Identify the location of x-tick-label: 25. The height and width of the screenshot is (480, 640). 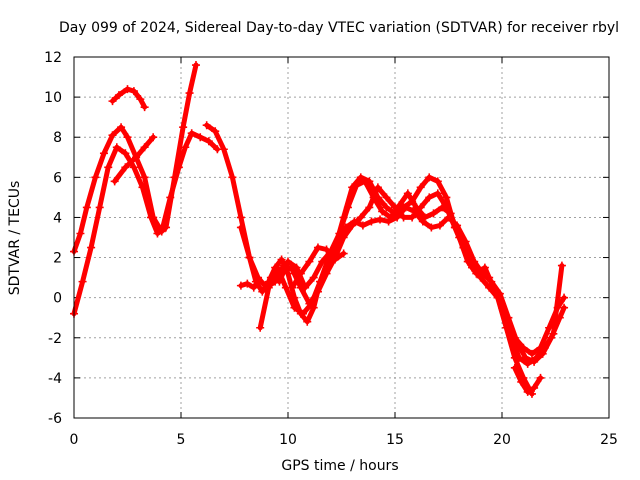
(609, 440).